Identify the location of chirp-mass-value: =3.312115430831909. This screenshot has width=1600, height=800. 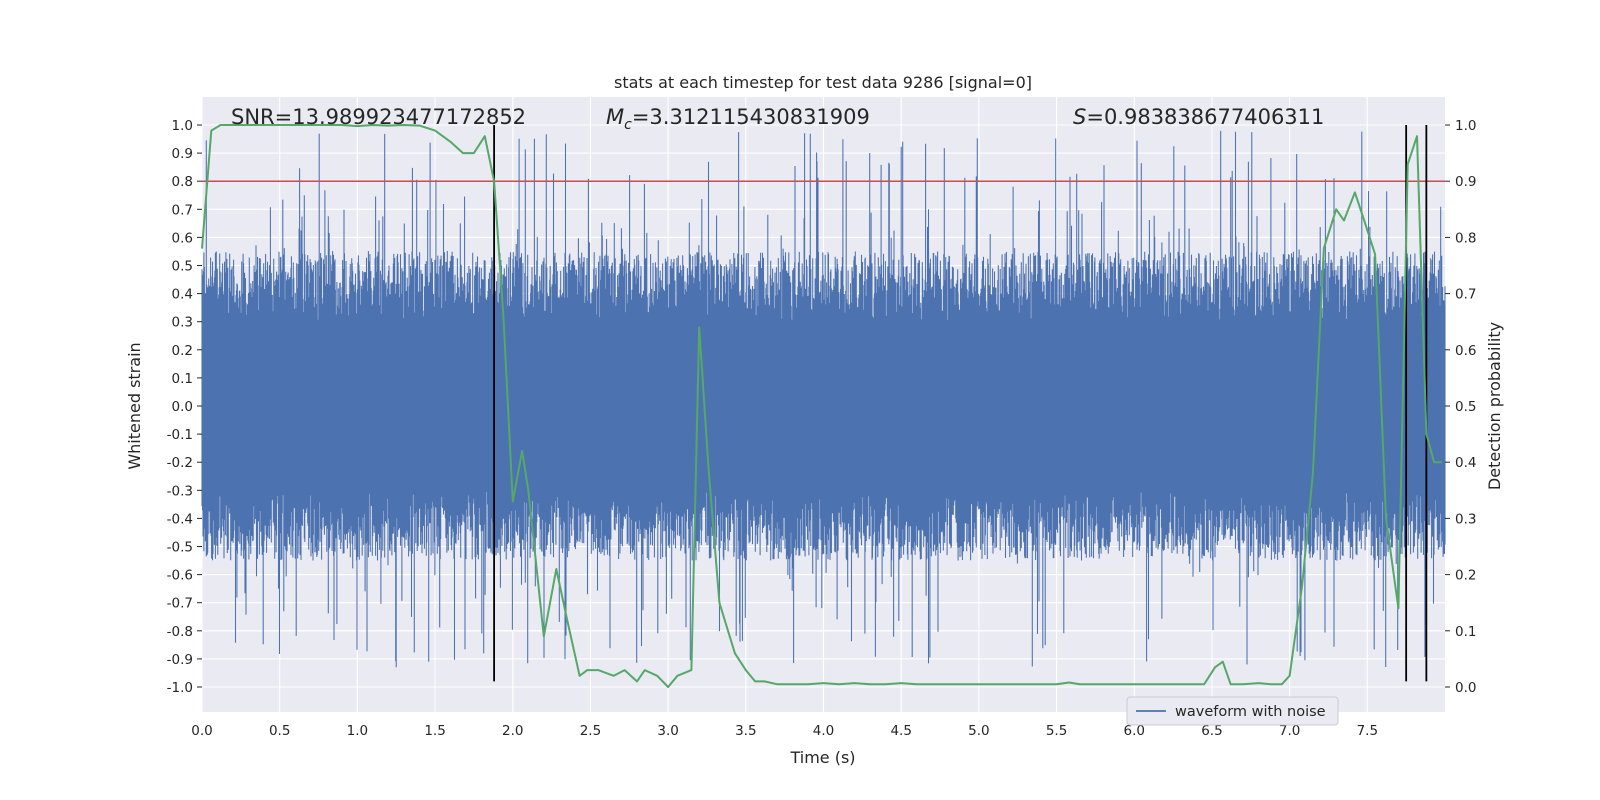
(751, 117).